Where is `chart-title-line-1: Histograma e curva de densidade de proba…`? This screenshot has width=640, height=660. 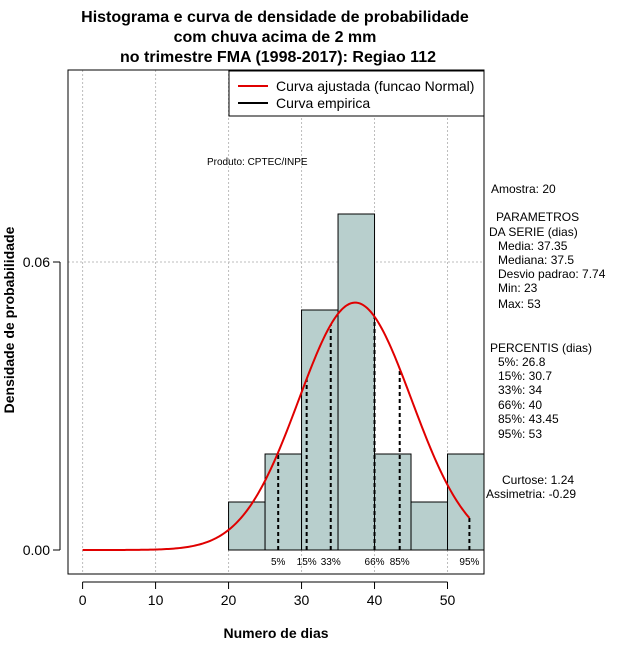 chart-title-line-1: Histograma e curva de densidade de proba… is located at coordinates (275, 17).